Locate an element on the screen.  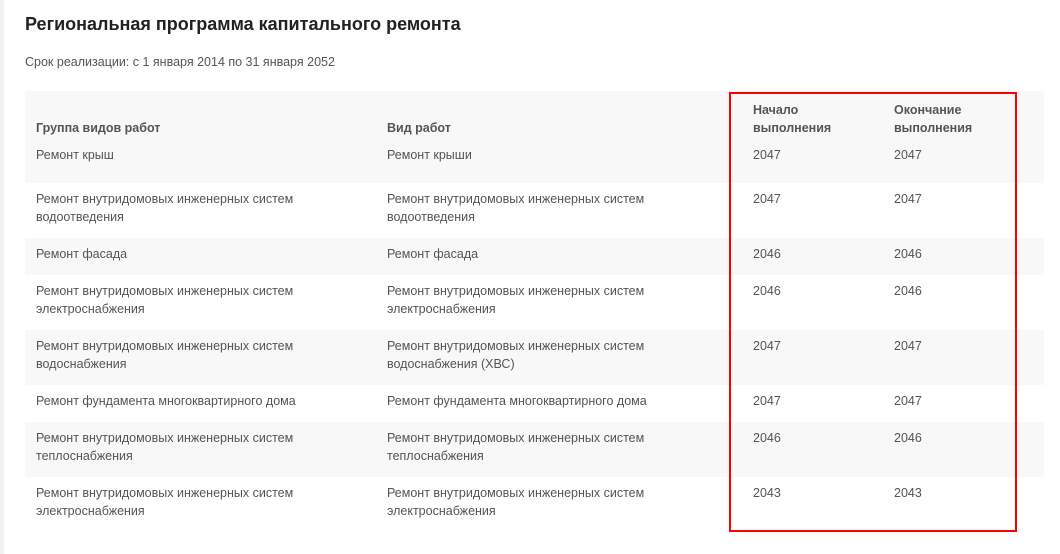
header-start-label: Начало выполнения is located at coordinates (792, 119).